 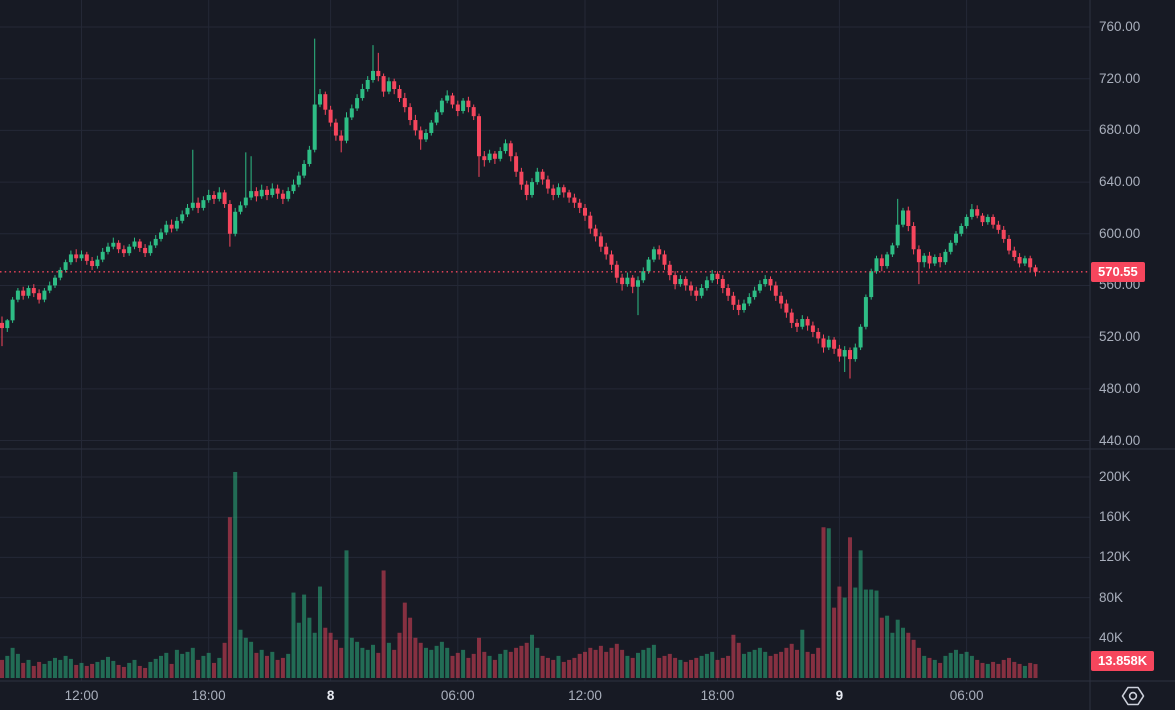 What do you see at coordinates (966, 695) in the screenshot?
I see `time-tick-label: 06:00` at bounding box center [966, 695].